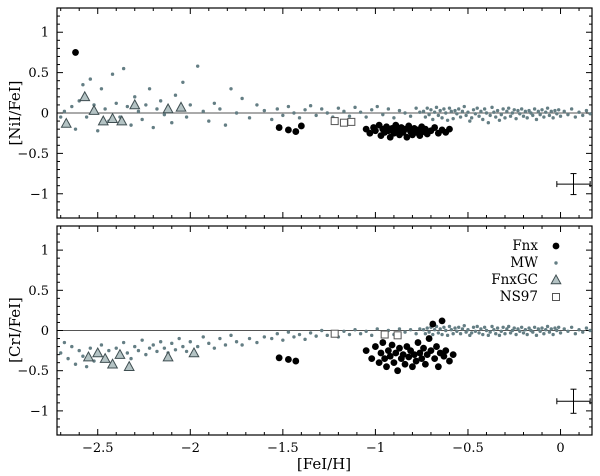  What do you see at coordinates (514, 280) in the screenshot?
I see `legend-label-FnxGC: FnxGC` at bounding box center [514, 280].